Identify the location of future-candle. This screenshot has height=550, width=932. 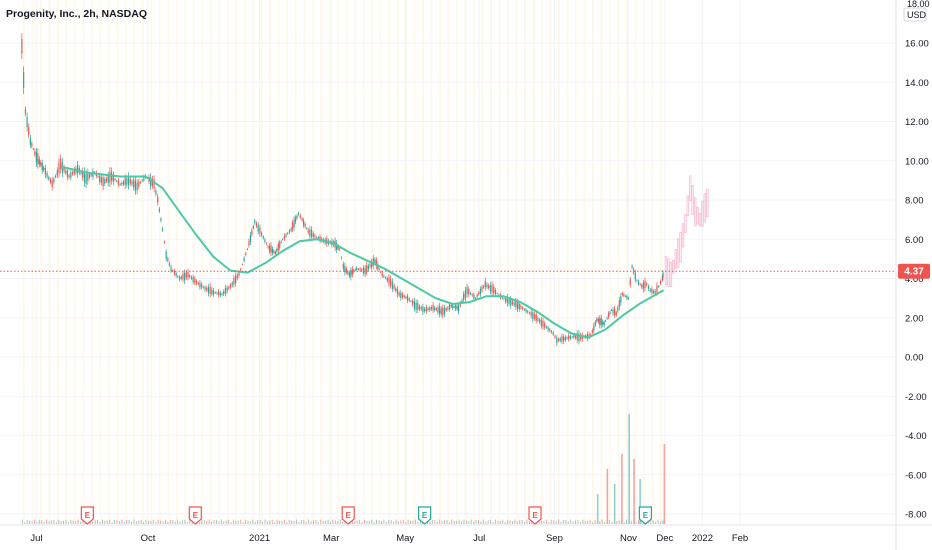
(673, 266).